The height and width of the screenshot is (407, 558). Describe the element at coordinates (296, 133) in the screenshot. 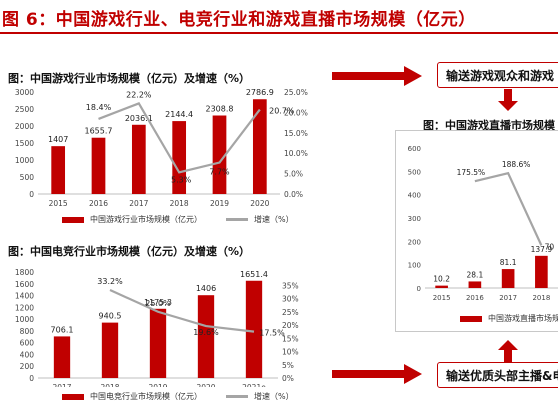

I see `y2-tick-label: 15.0%` at that location.